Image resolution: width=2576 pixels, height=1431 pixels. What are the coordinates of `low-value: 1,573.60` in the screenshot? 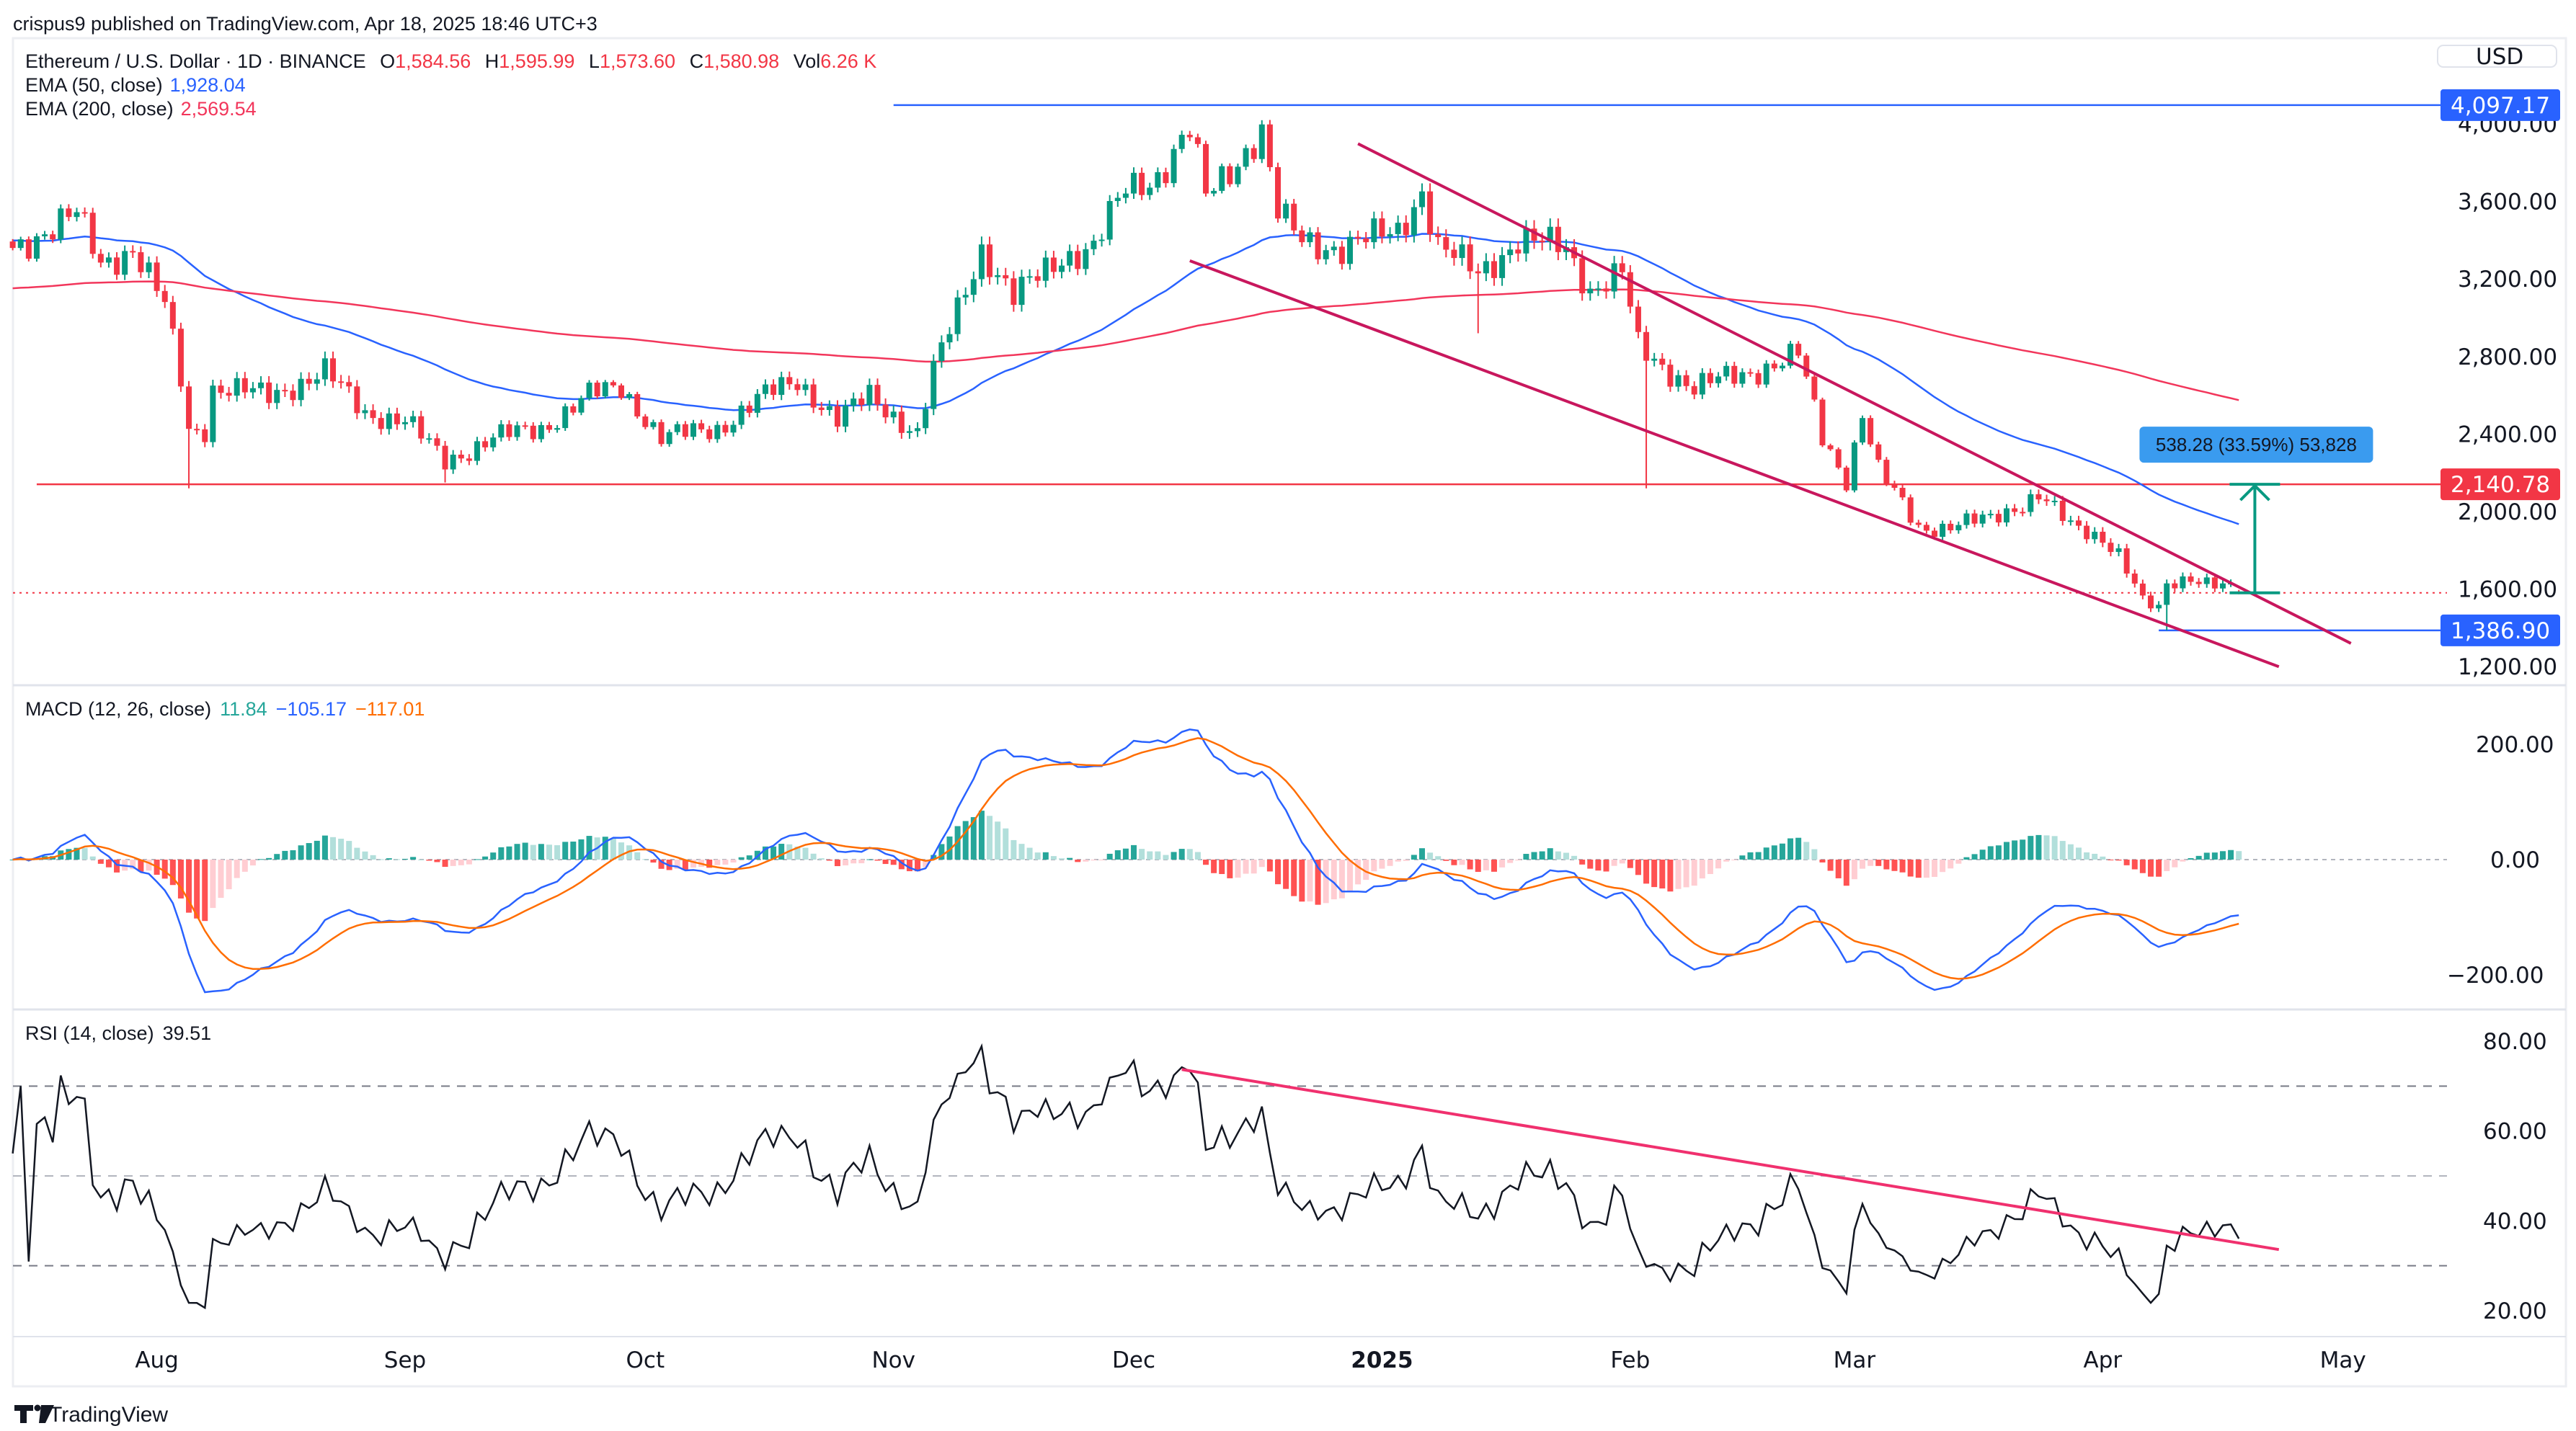 It's located at (637, 61).